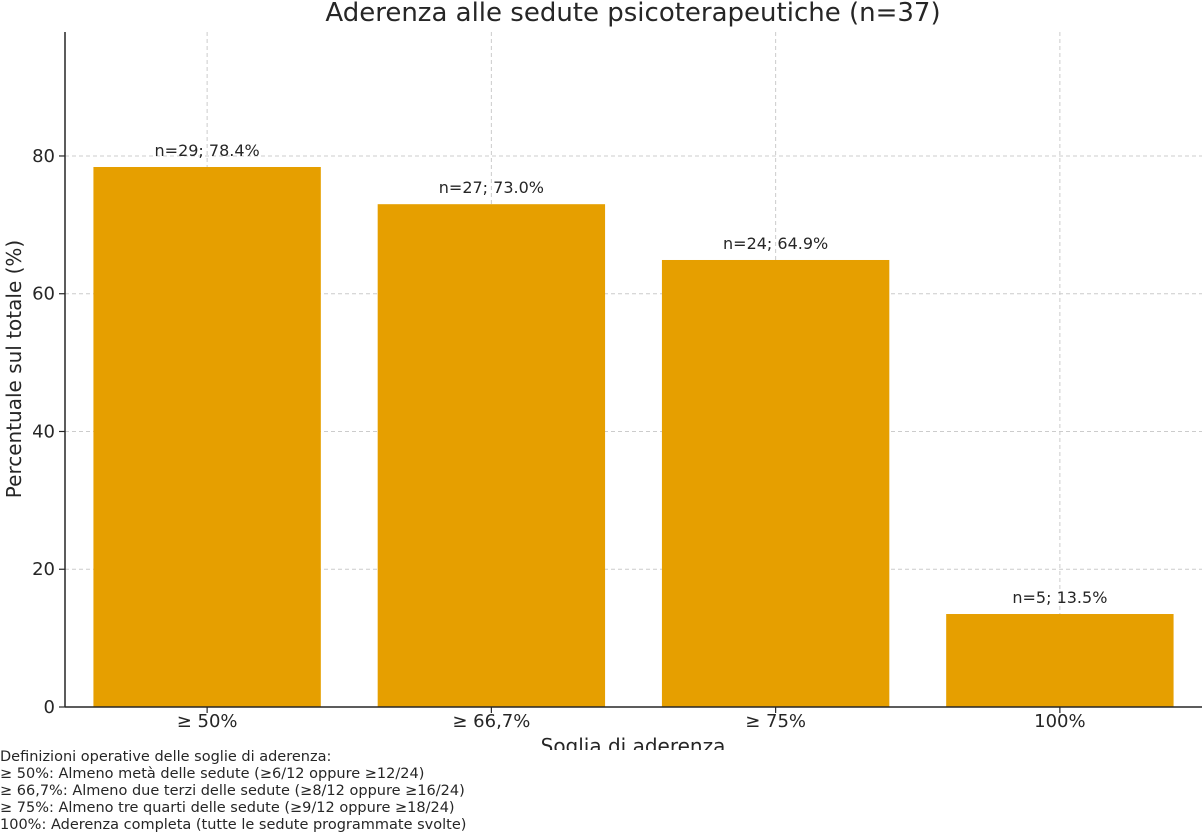  Describe the element at coordinates (633, 742) in the screenshot. I see `x-axis-label: Soglia di aderenza` at that location.